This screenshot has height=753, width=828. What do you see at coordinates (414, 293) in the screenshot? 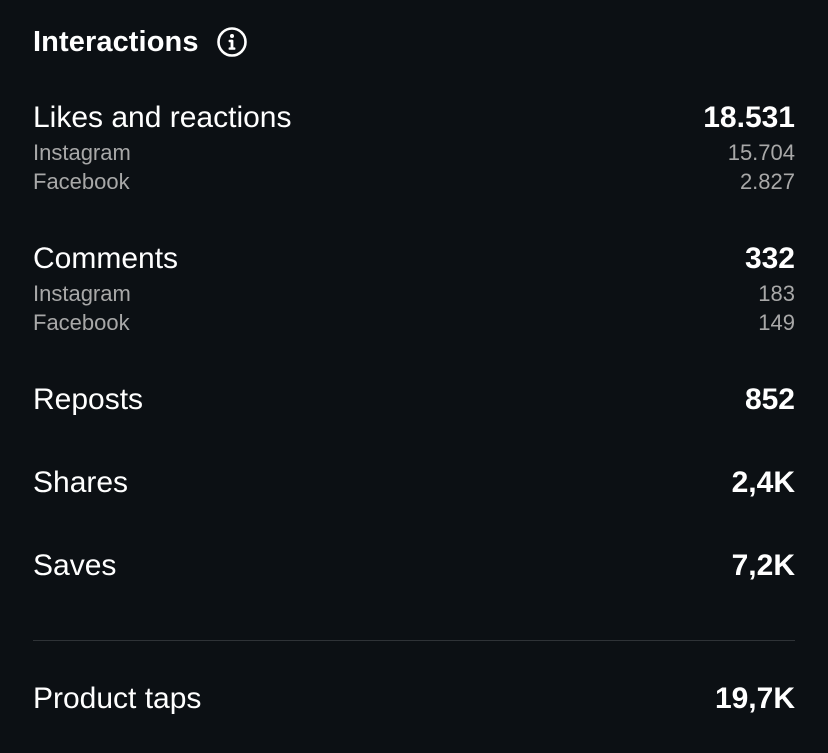
I see `breakdown-row-instagram: Instagram 183` at bounding box center [414, 293].